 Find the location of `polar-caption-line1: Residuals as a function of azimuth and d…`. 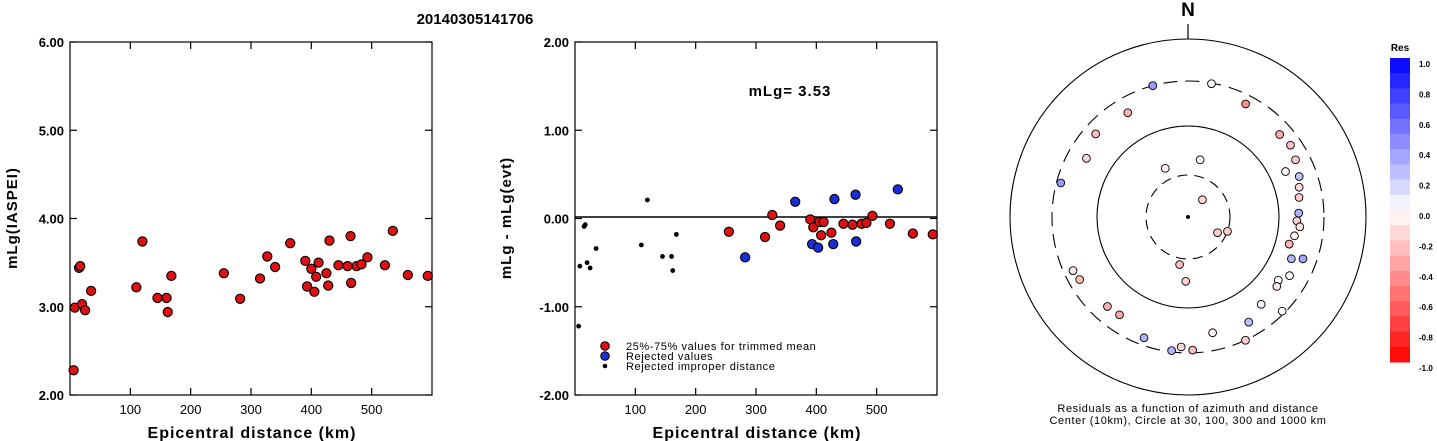

polar-caption-line1: Residuals as a function of azimuth and d… is located at coordinates (1187, 409).